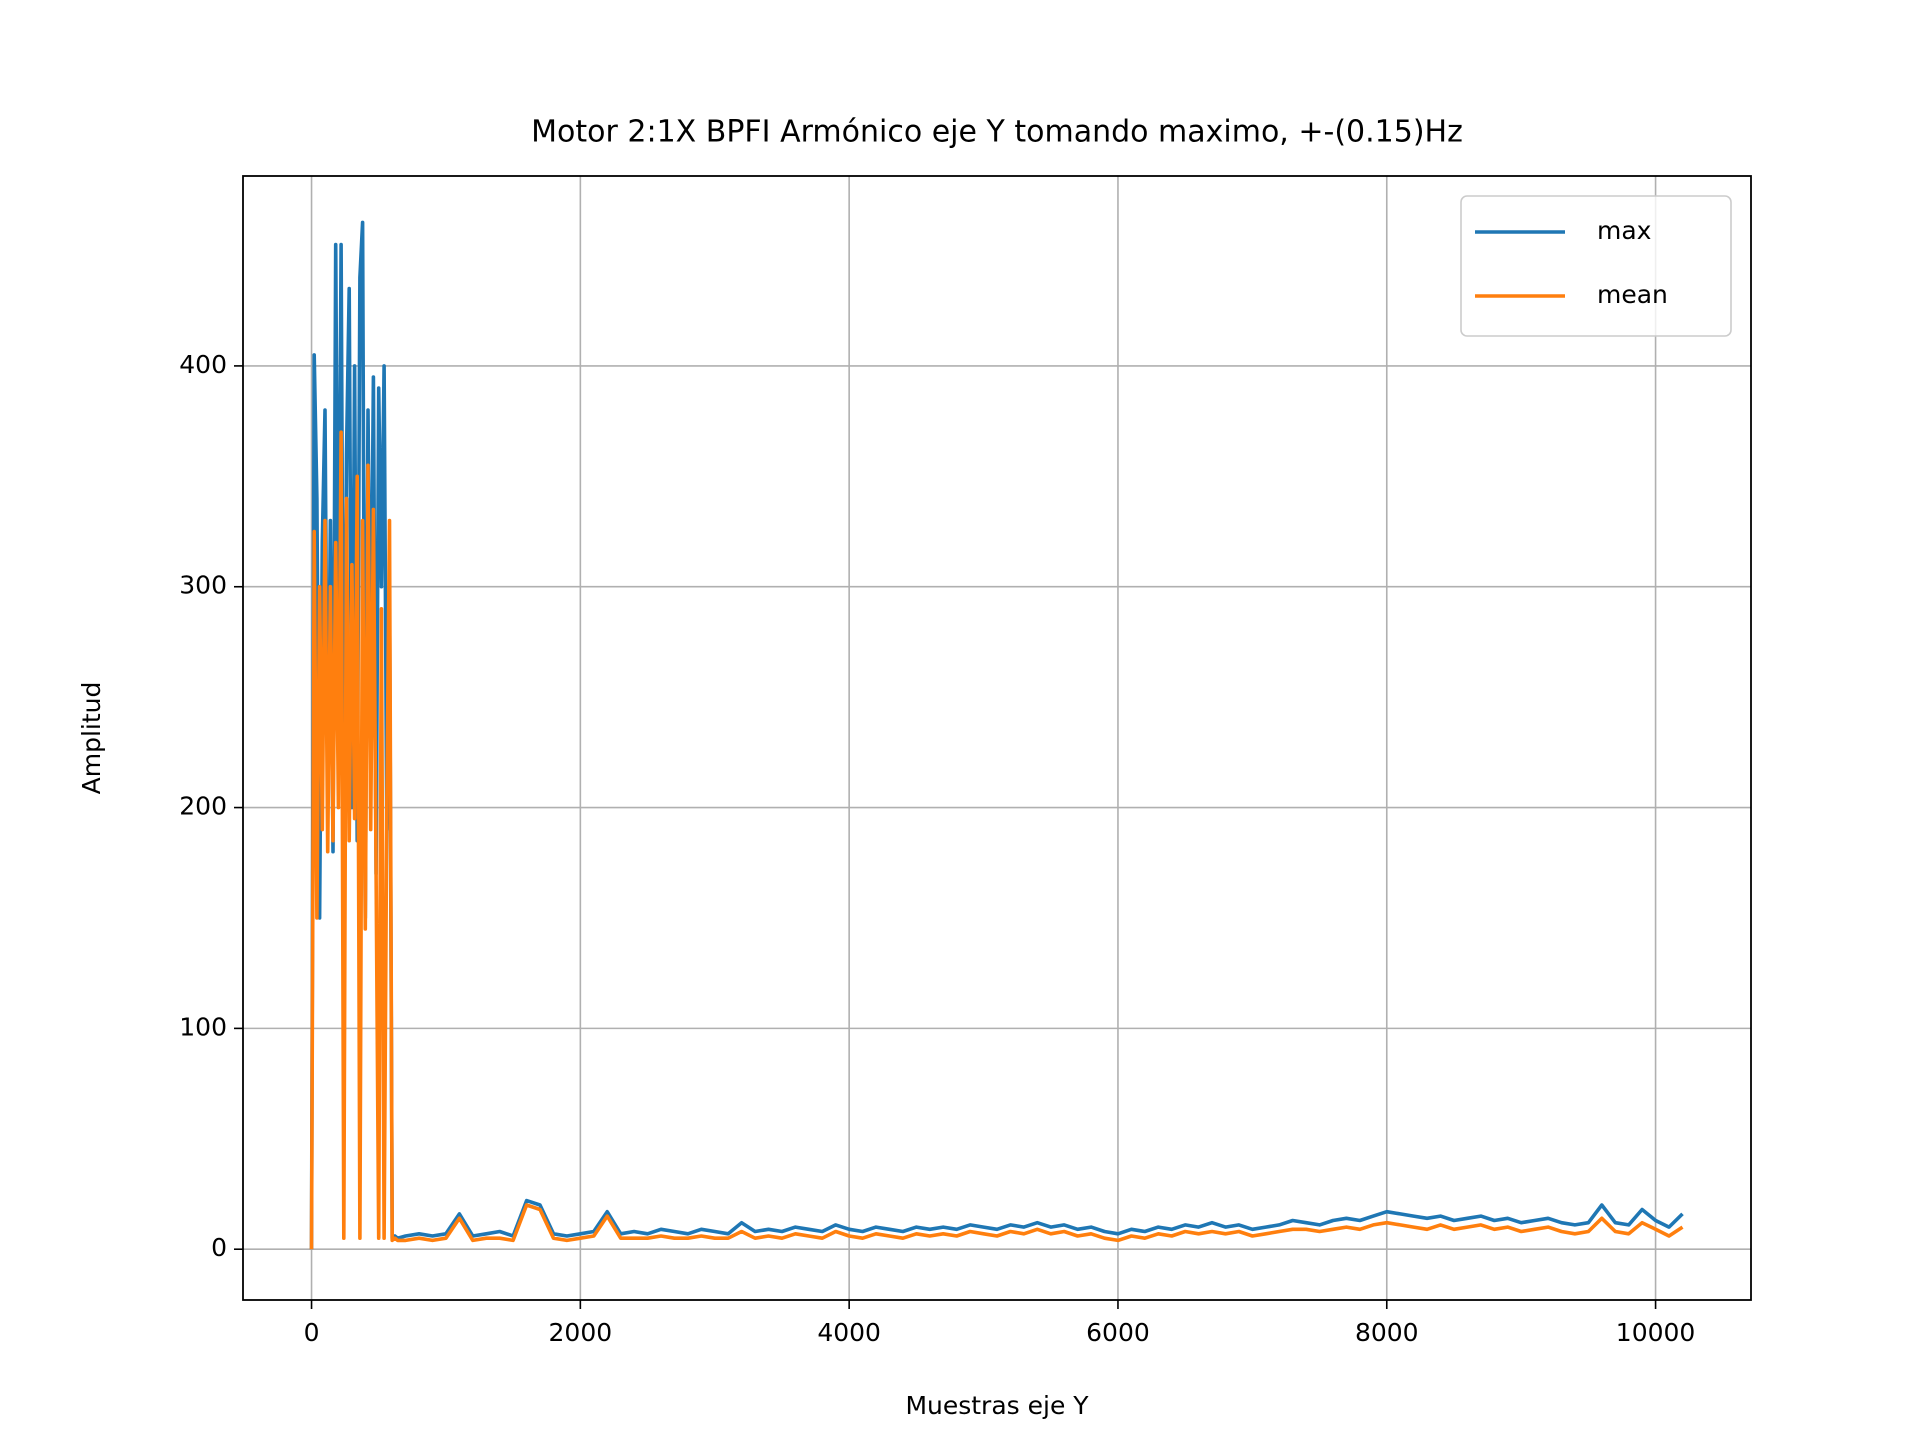  Describe the element at coordinates (91, 738) in the screenshot. I see `y-axis-label: Amplitud` at that location.